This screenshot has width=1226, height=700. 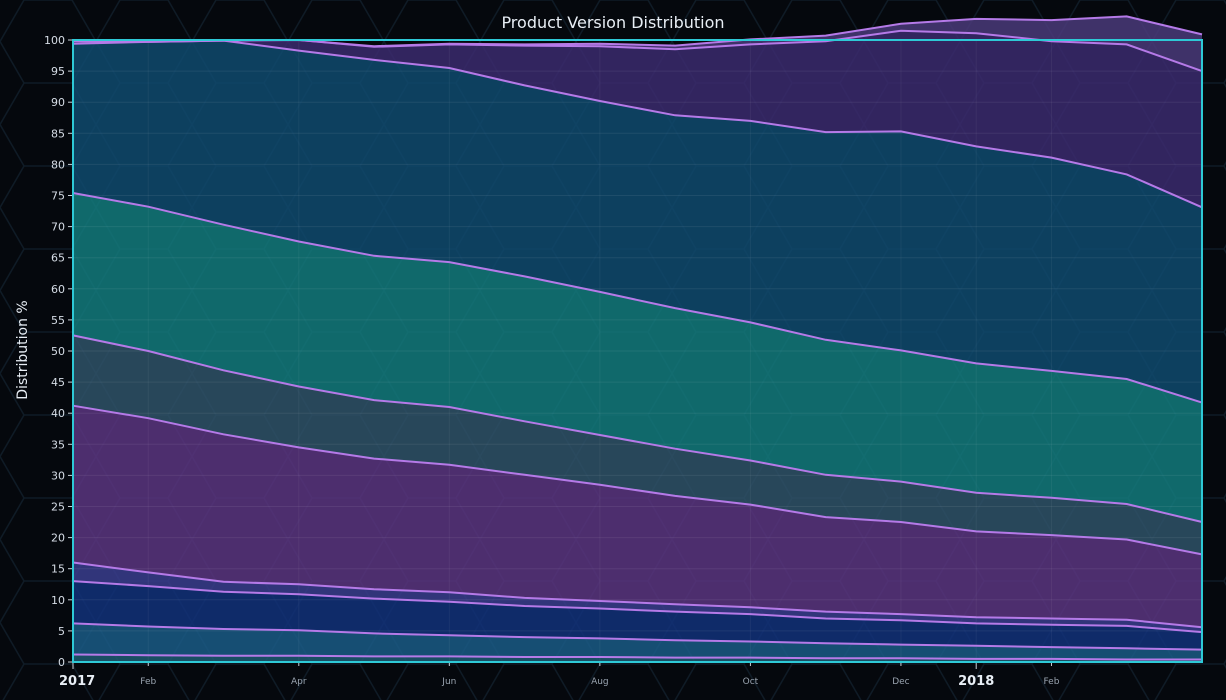 What do you see at coordinates (23, 349) in the screenshot?
I see `y-axis-label: Distribution %` at bounding box center [23, 349].